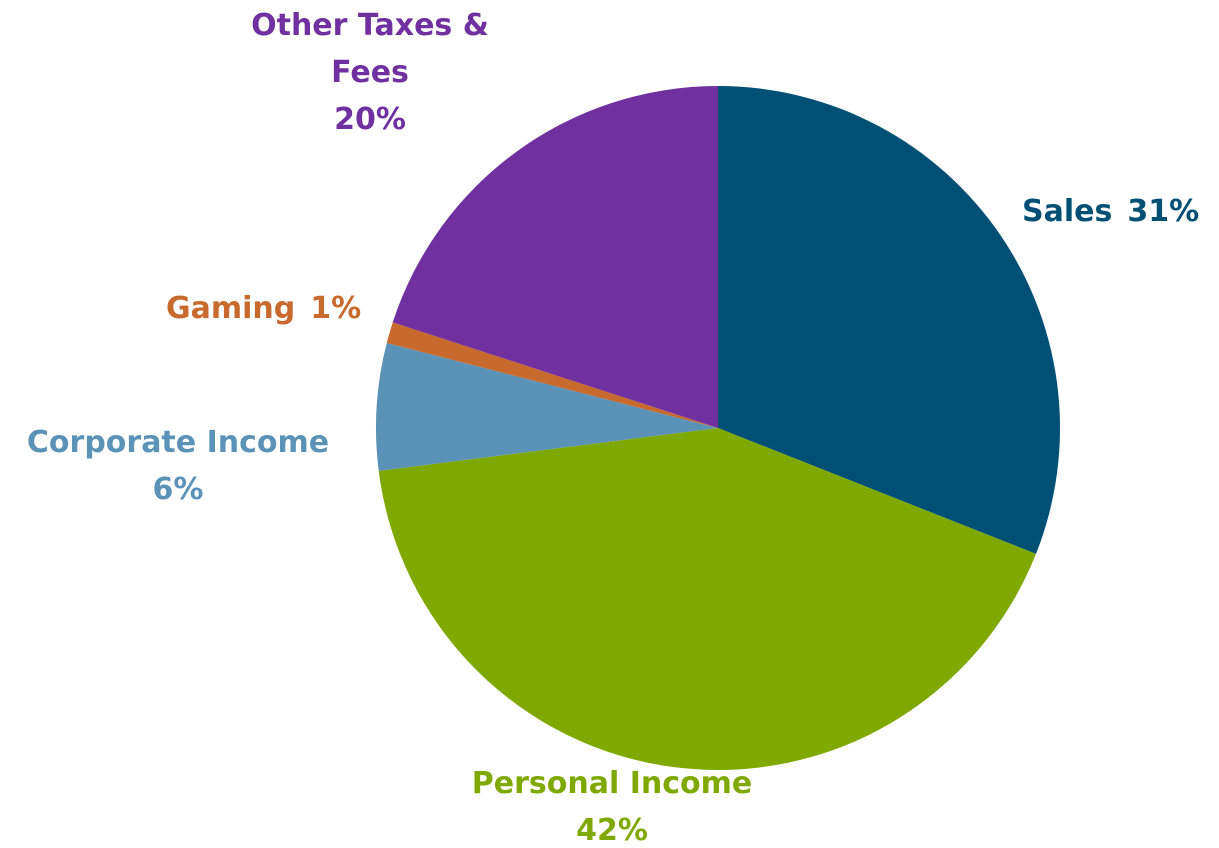 The image size is (1219, 848). Describe the element at coordinates (612, 804) in the screenshot. I see `slice-label: Personal Income 42%` at that location.